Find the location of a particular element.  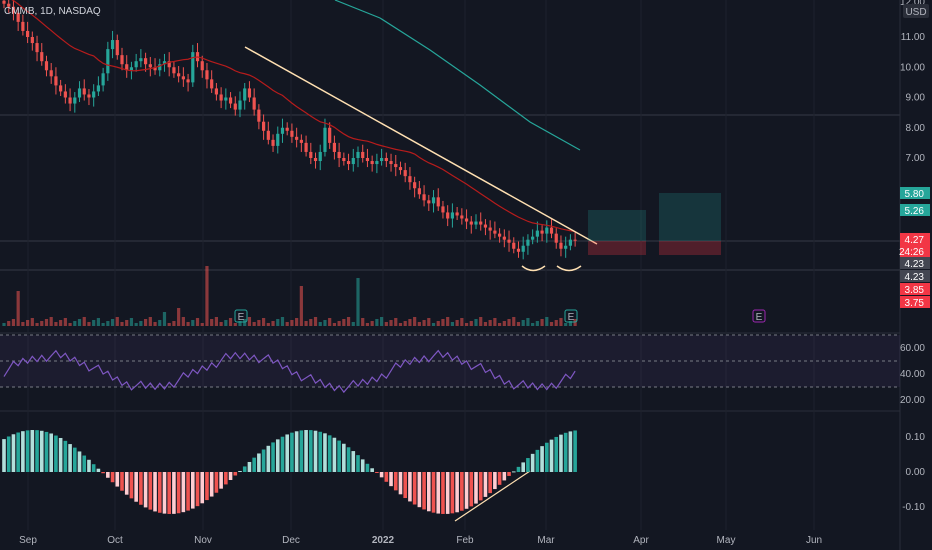

price-tag-label: 24:26 is located at coordinates (911, 252).